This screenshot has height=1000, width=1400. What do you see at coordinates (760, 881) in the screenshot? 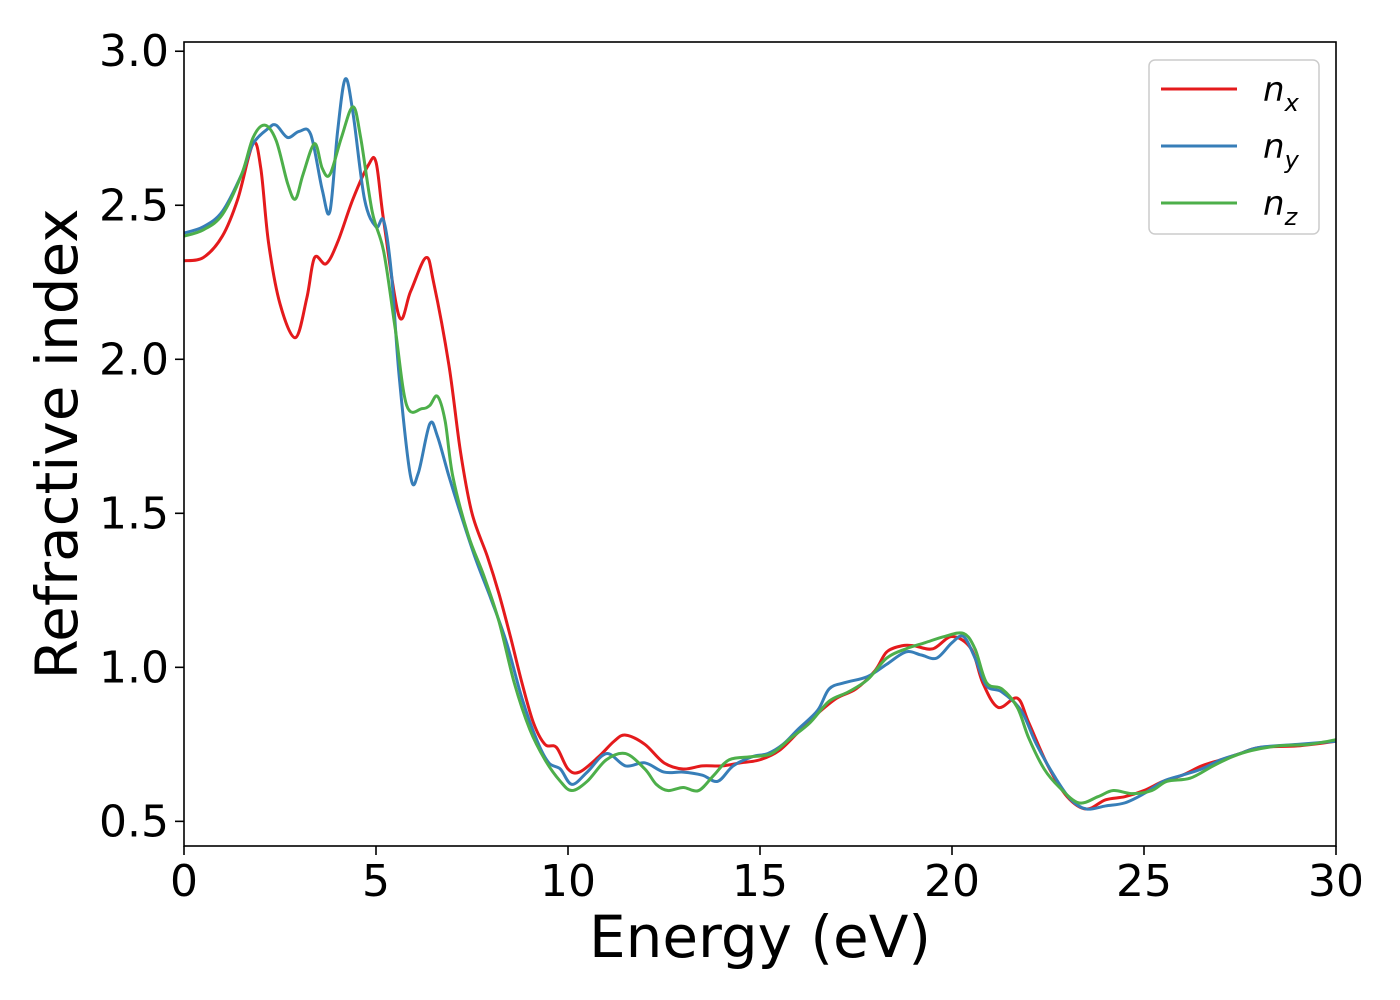
I see `x-tick-label: 15` at bounding box center [760, 881].